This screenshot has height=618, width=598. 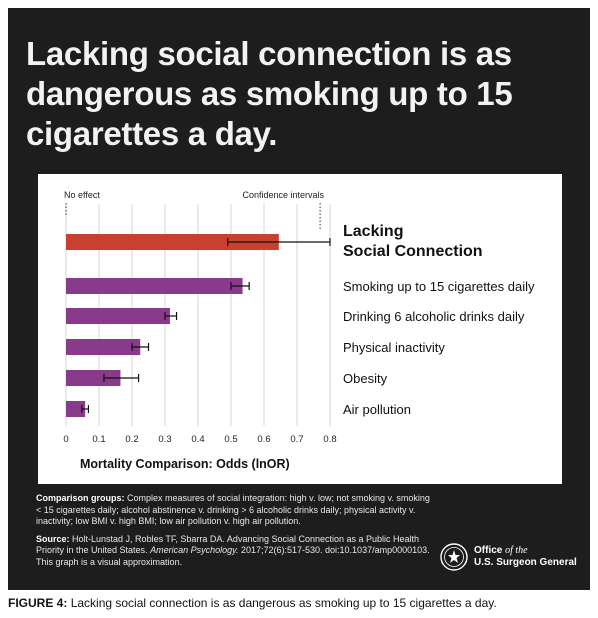 I want to click on surgeon-general-seal-icon, so click(x=454, y=557).